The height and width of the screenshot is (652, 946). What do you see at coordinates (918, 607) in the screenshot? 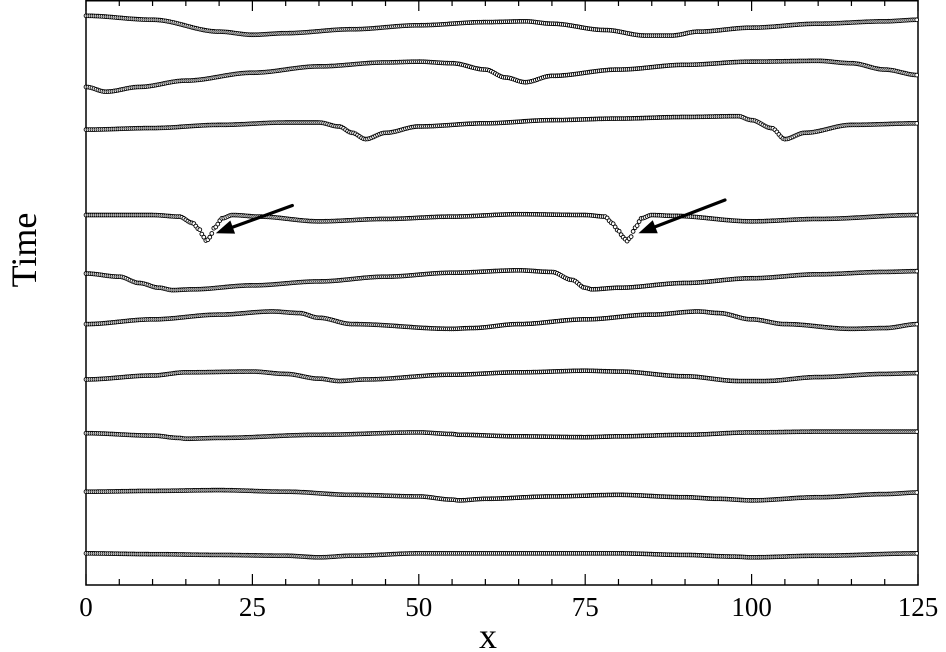
I see `x-tick-label: 125` at bounding box center [918, 607].